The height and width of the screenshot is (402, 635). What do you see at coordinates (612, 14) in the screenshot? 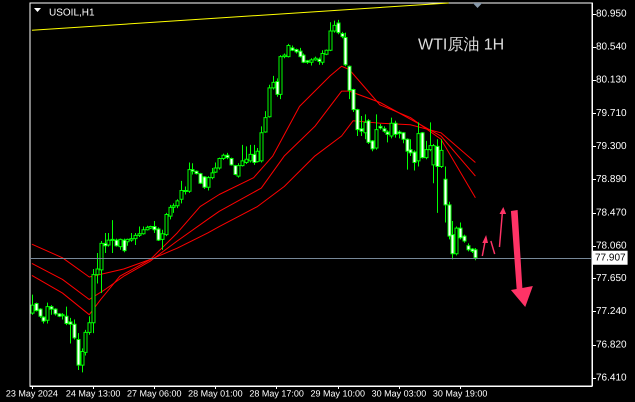
I see `y-tick-label: 80.950` at bounding box center [612, 14].